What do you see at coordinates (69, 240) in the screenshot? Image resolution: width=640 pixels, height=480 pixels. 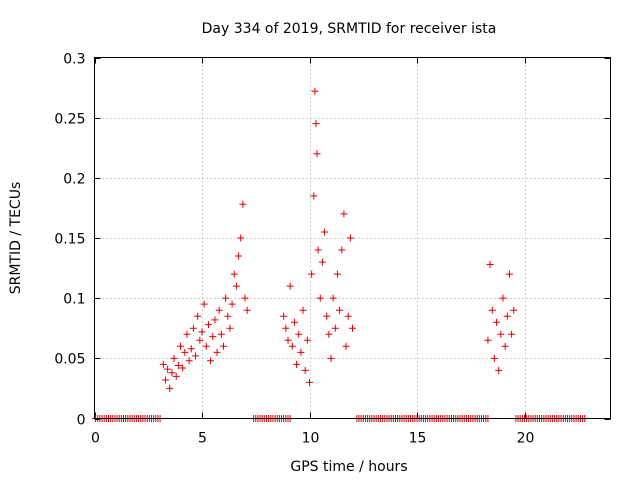 I see `y-tick-label: 0.15` at bounding box center [69, 240].